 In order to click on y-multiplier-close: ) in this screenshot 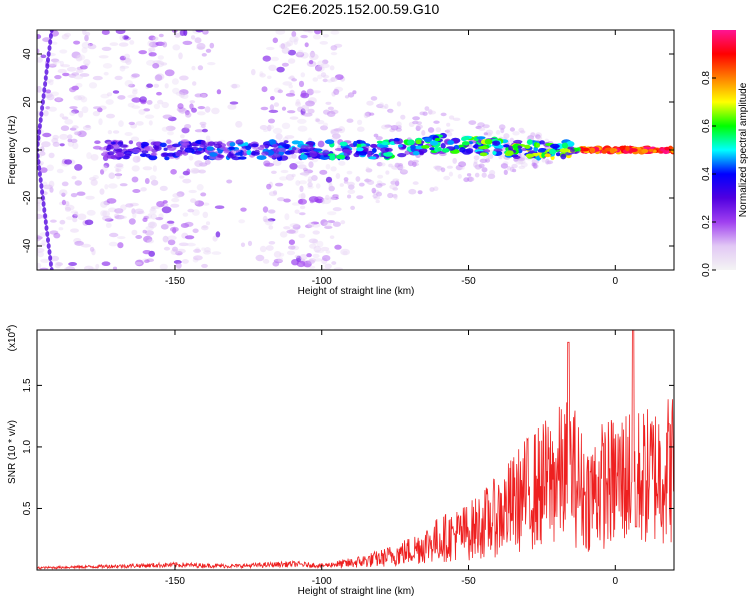, I will do `click(12, 326)`.